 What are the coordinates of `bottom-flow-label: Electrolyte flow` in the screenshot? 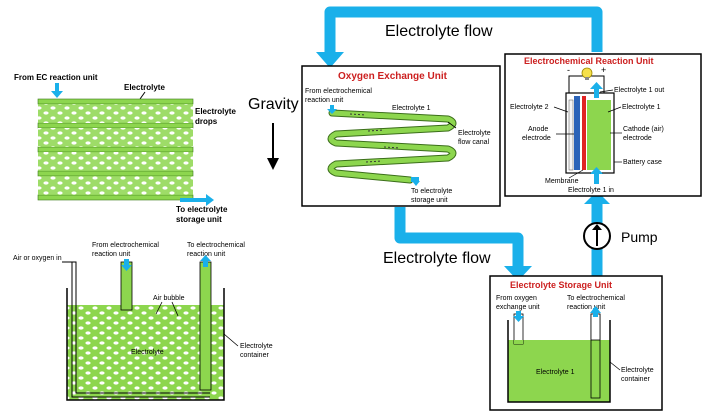 It's located at (437, 258).